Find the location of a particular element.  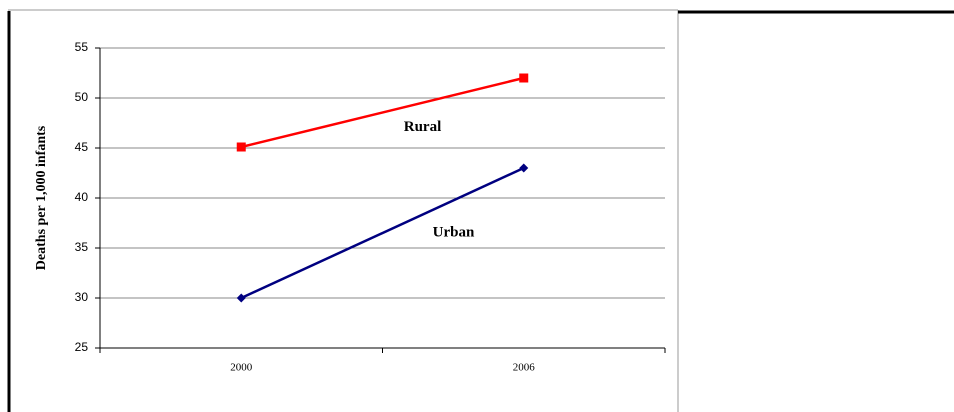

y-tick-label: 45 is located at coordinates (82, 147).